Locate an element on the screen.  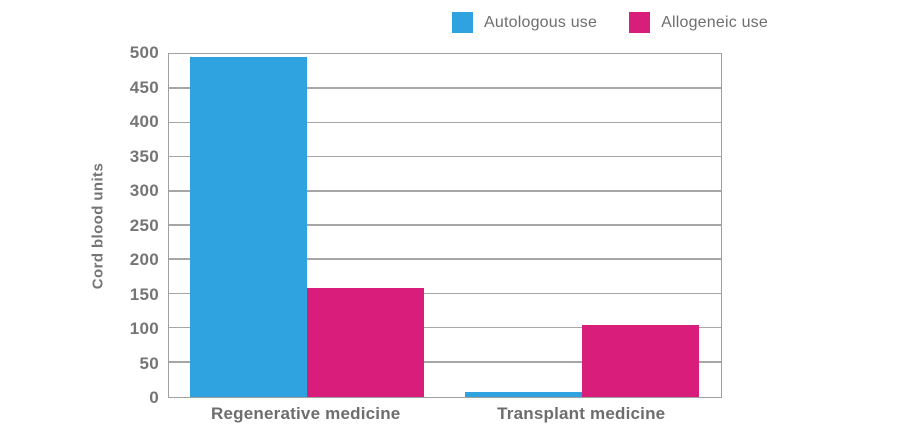
y-tick-label: 300 is located at coordinates (144, 190).